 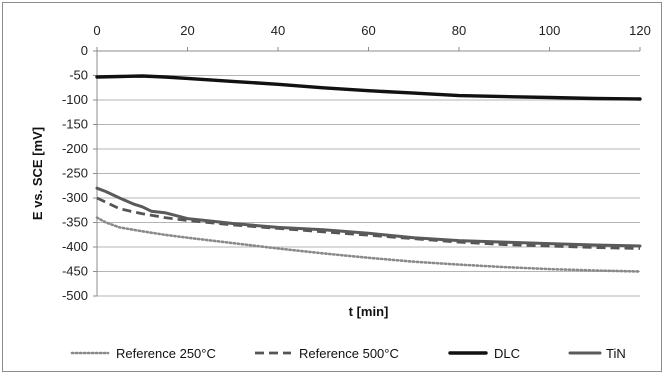 What do you see at coordinates (75, 197) in the screenshot?
I see `y-tick-label: -300` at bounding box center [75, 197].